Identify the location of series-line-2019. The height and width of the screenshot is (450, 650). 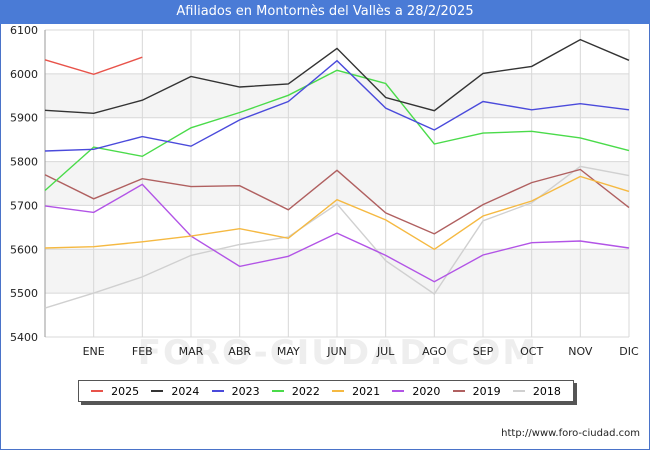
(337, 201).